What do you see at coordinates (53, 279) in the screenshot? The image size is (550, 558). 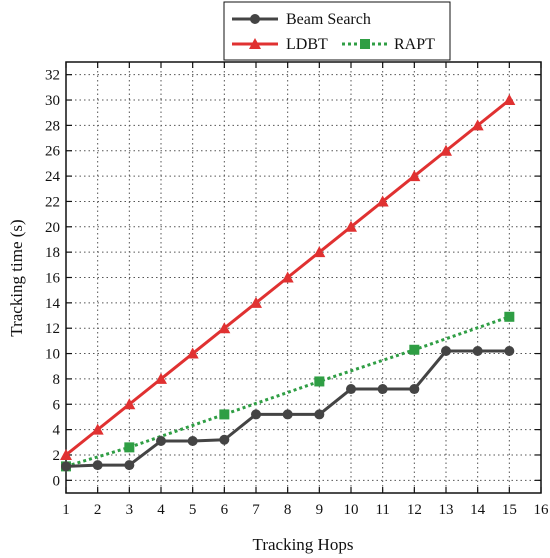 I see `y-tick-label: 16` at bounding box center [53, 279].